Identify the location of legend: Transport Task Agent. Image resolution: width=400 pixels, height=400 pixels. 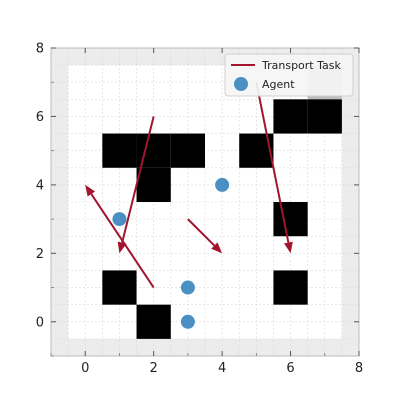
(289, 75).